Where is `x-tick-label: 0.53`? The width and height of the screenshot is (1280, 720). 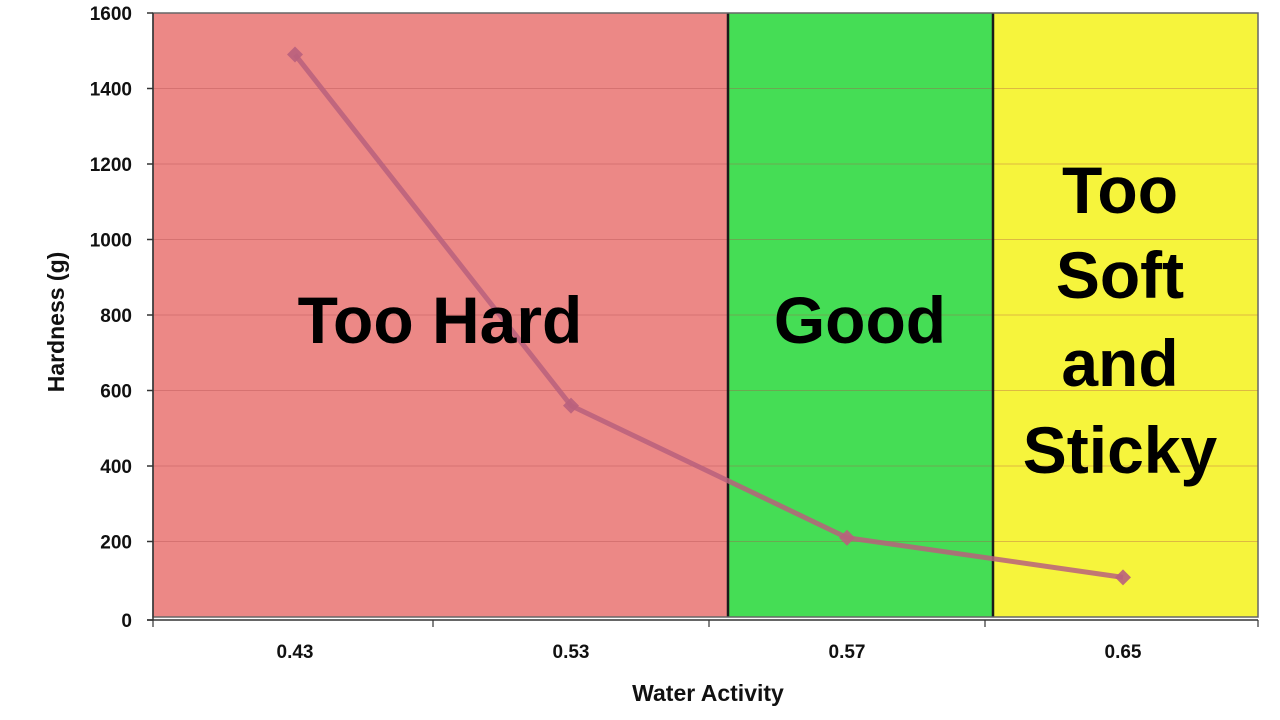 x-tick-label: 0.53 is located at coordinates (571, 652).